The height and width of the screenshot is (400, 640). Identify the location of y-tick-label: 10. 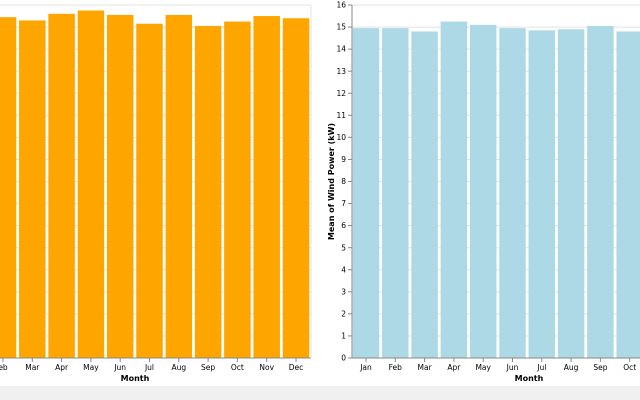
(341, 137).